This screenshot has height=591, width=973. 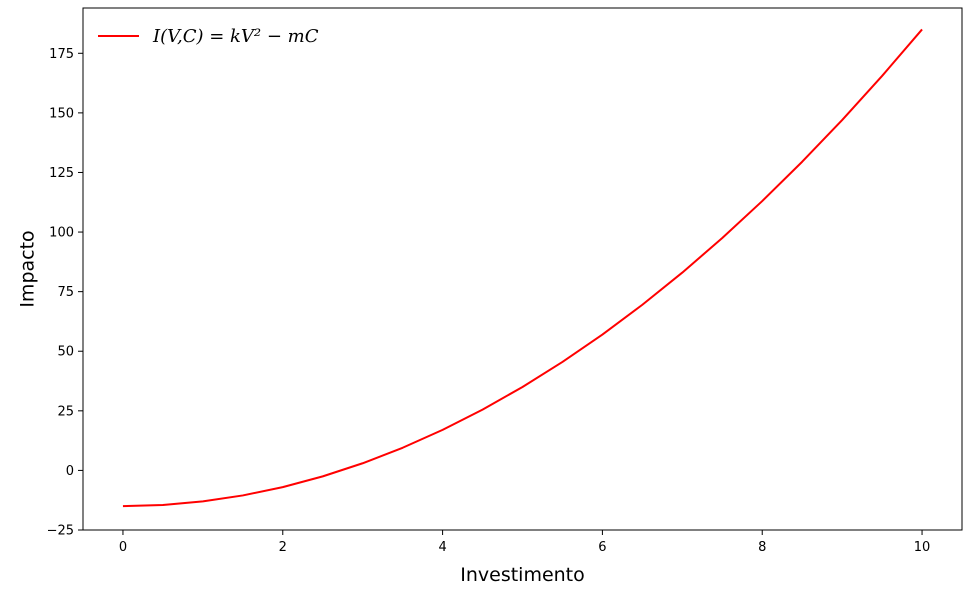 What do you see at coordinates (65, 411) in the screenshot?
I see `y-tick-label: 25` at bounding box center [65, 411].